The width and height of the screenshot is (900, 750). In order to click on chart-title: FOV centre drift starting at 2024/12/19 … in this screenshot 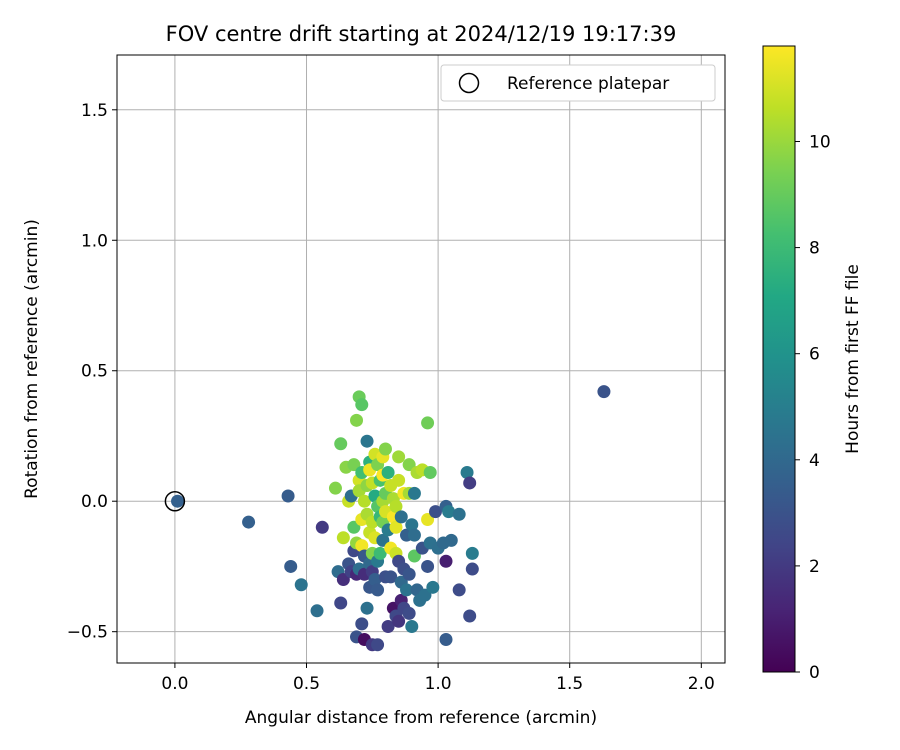, I will do `click(421, 34)`.